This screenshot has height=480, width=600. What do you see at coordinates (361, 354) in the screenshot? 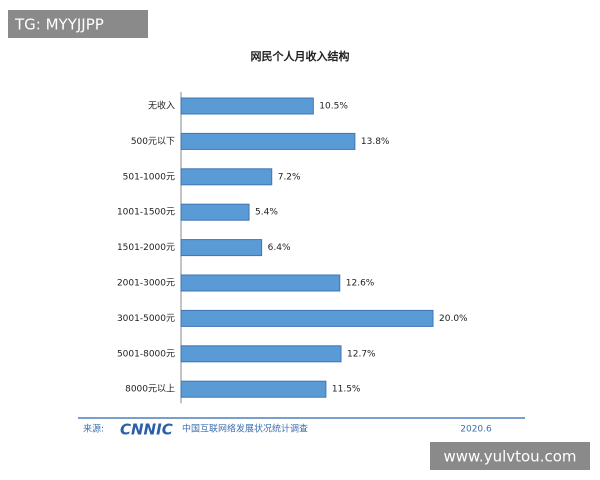
I see `value-label: 12.7%` at bounding box center [361, 354].